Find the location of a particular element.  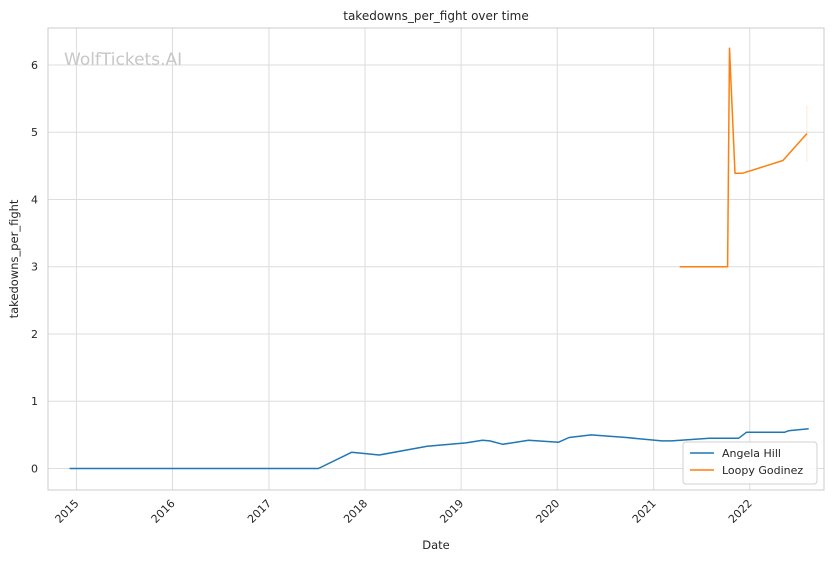

watermark: WolfTickets.AI is located at coordinates (123, 60).